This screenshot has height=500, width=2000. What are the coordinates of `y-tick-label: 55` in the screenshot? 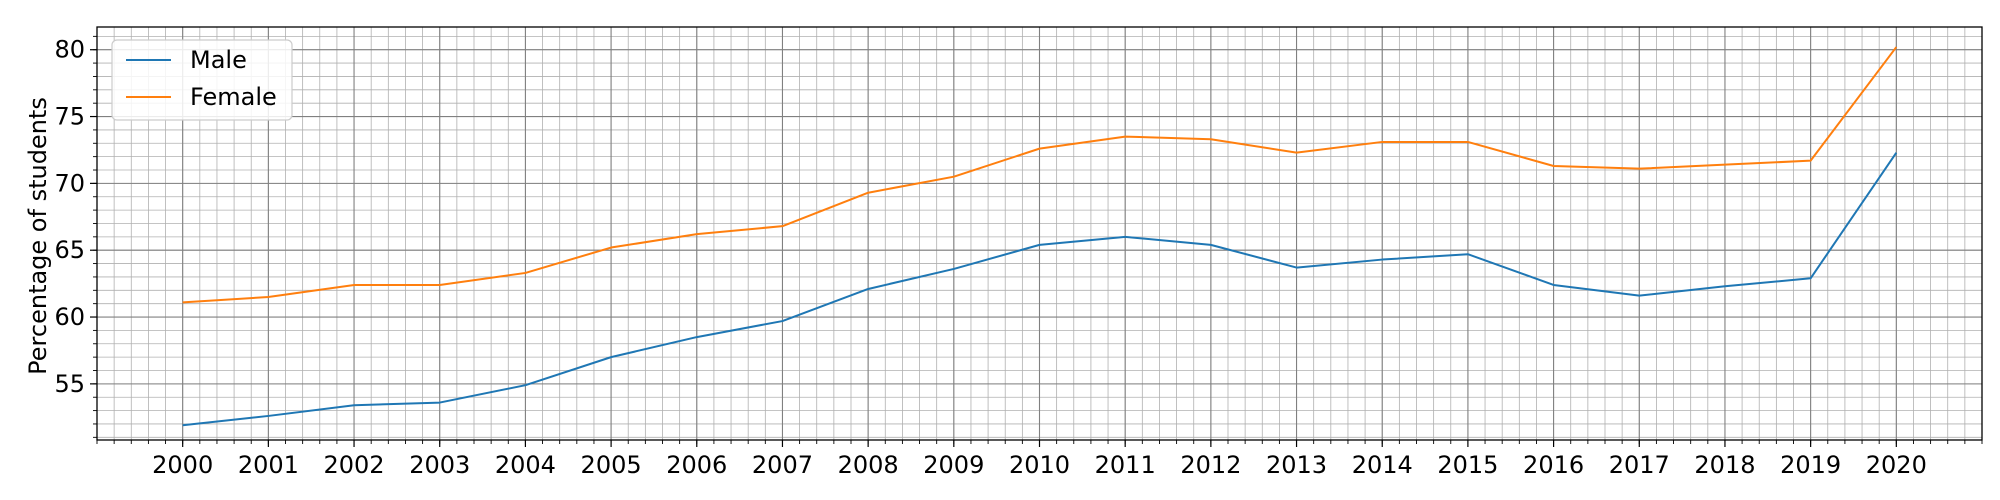 It's located at (69, 384).